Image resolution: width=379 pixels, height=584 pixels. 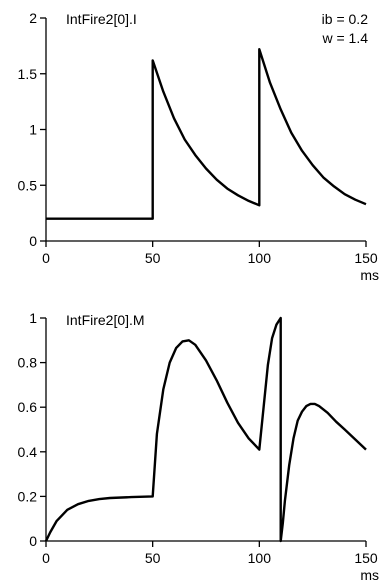 What do you see at coordinates (366, 258) in the screenshot?
I see `x-tick-label-current: 150` at bounding box center [366, 258].